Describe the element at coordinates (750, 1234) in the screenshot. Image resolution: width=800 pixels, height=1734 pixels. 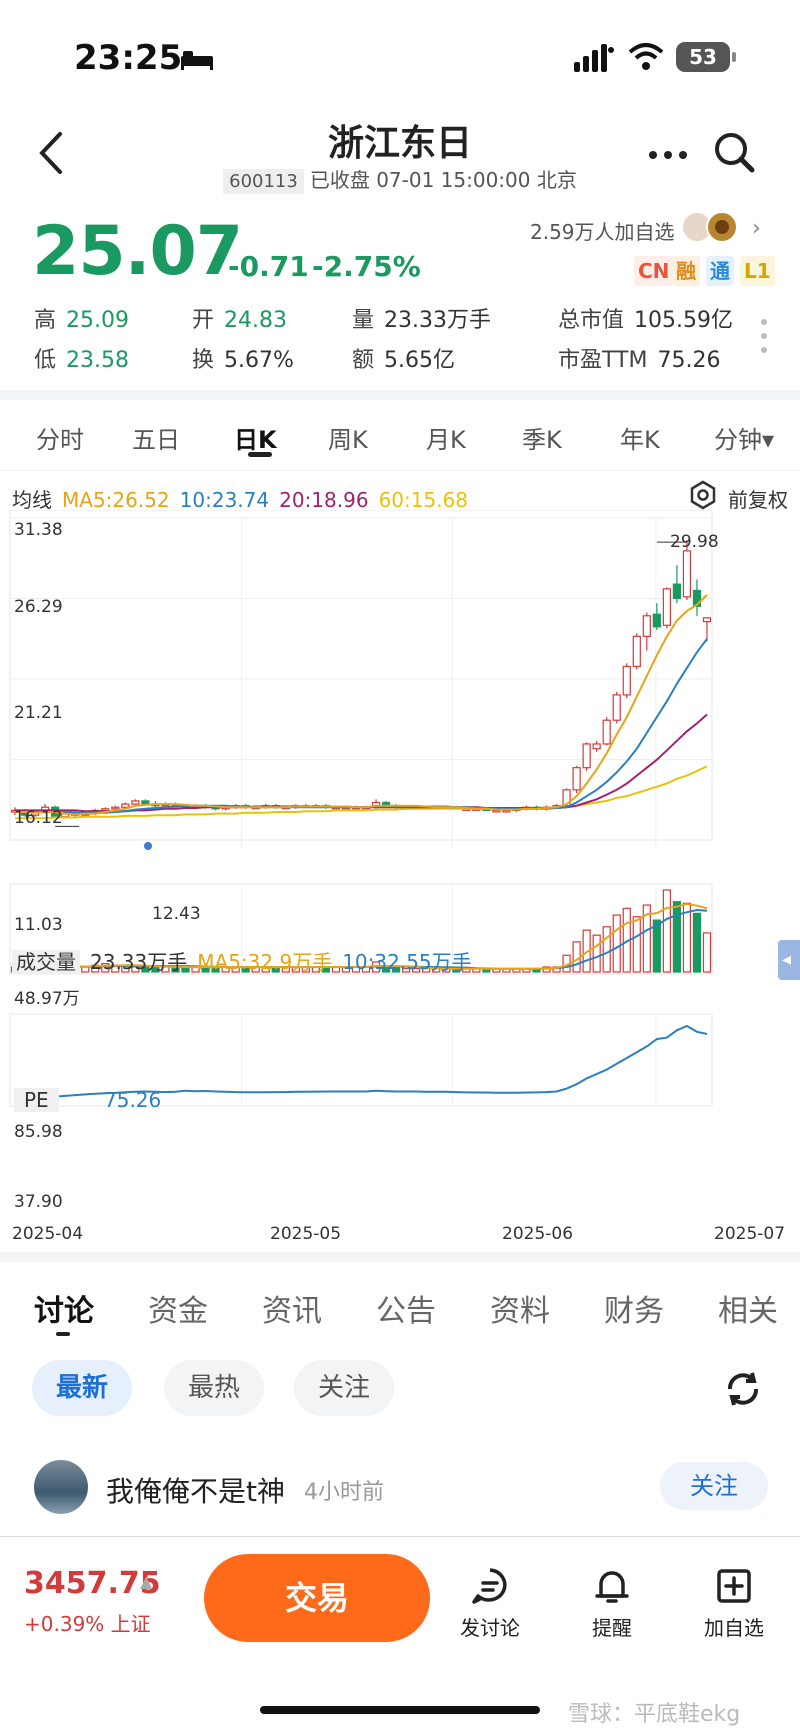
I see `date-tick-4: 2025-07` at that location.